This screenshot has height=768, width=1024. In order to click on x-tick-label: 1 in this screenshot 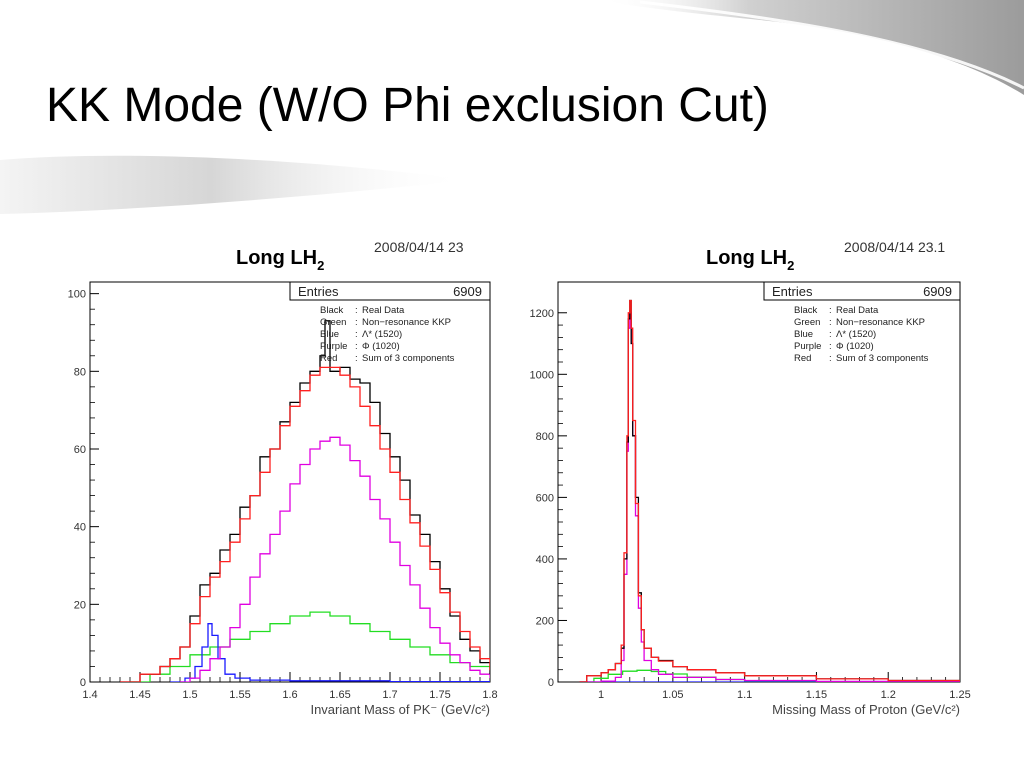, I will do `click(601, 695)`.